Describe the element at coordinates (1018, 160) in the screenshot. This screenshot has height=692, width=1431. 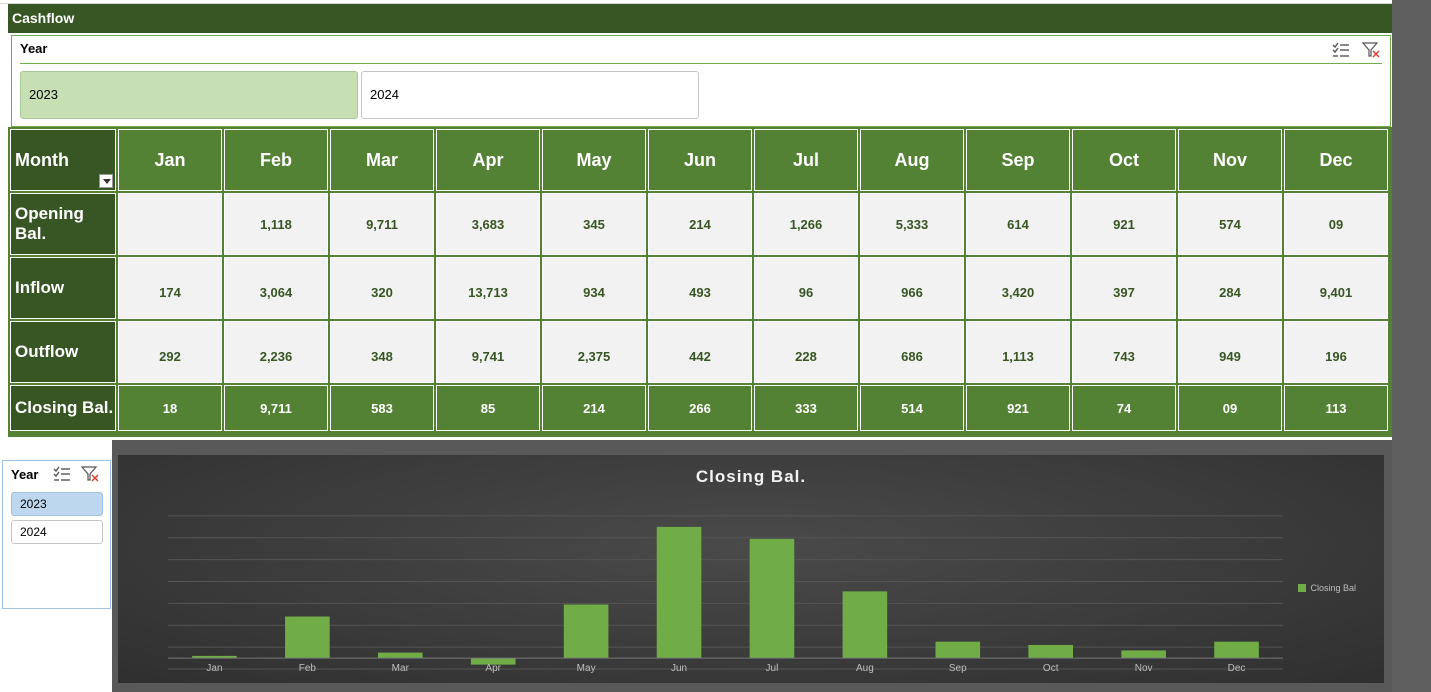
I see `month-col-sep: Sep` at that location.